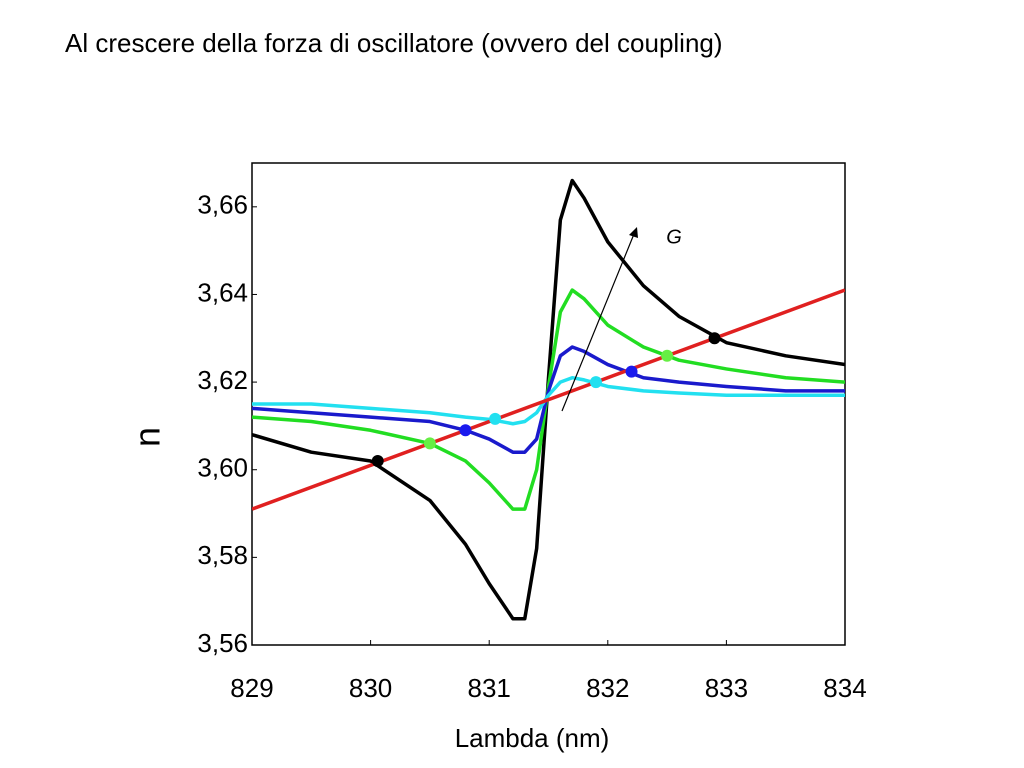 This screenshot has width=1024, height=768. What do you see at coordinates (251, 688) in the screenshot?
I see `x-tick-label: 829` at bounding box center [251, 688].